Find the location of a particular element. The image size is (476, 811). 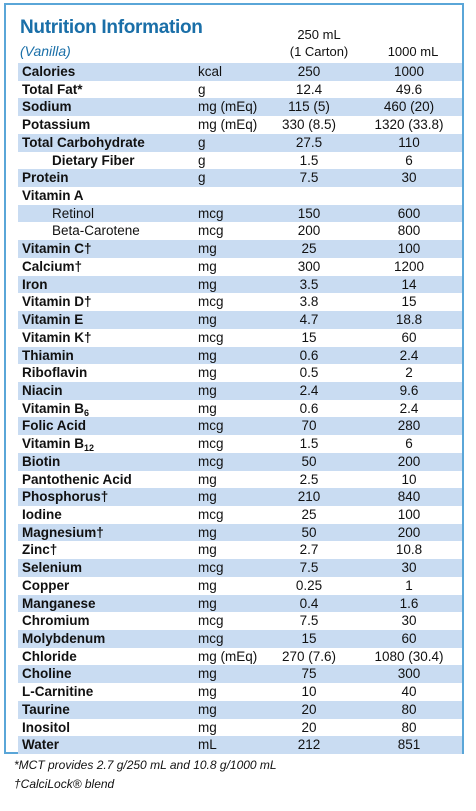

value-250ml-cell: 0.5 is located at coordinates (309, 373).